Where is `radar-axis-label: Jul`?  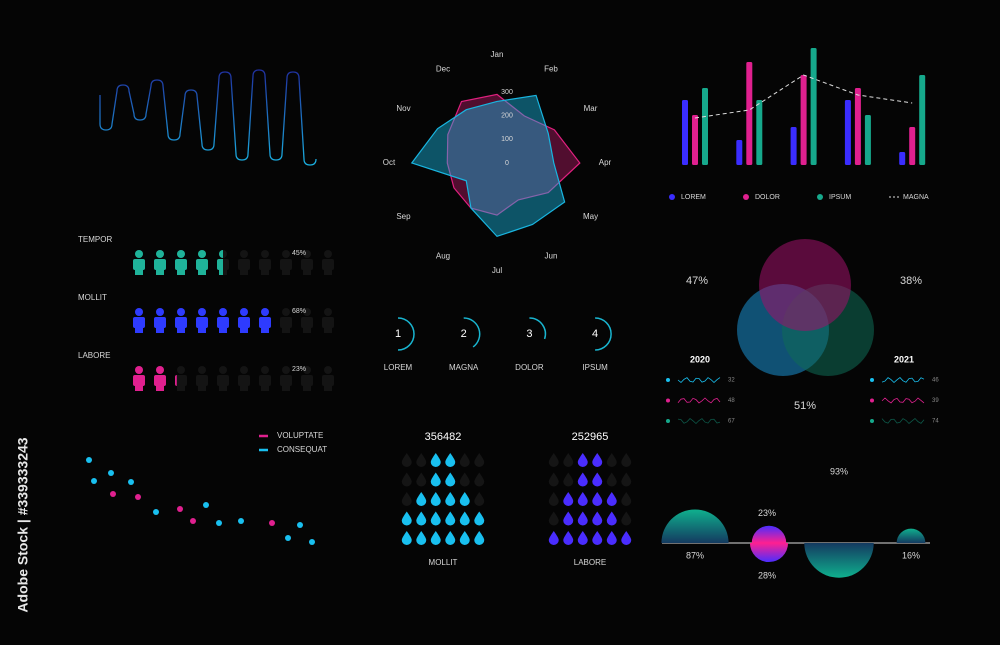
radar-axis-label: Jul is located at coordinates (497, 270).